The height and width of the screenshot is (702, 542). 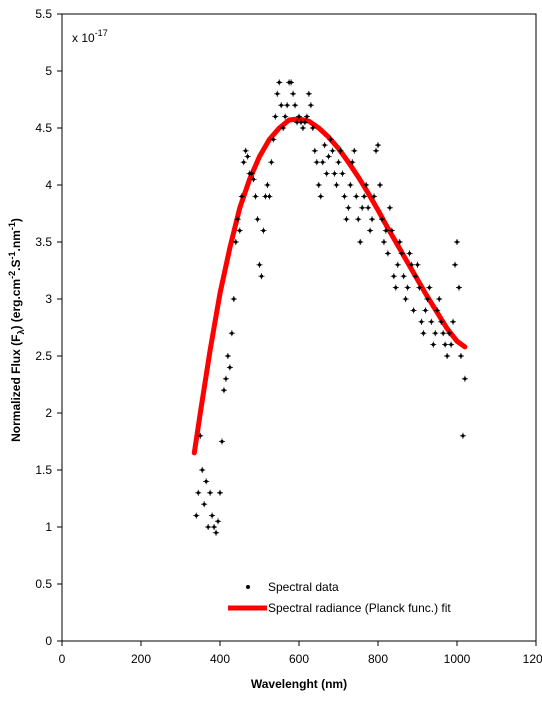 I want to click on y-tick-label: 5.5, so click(x=43, y=14).